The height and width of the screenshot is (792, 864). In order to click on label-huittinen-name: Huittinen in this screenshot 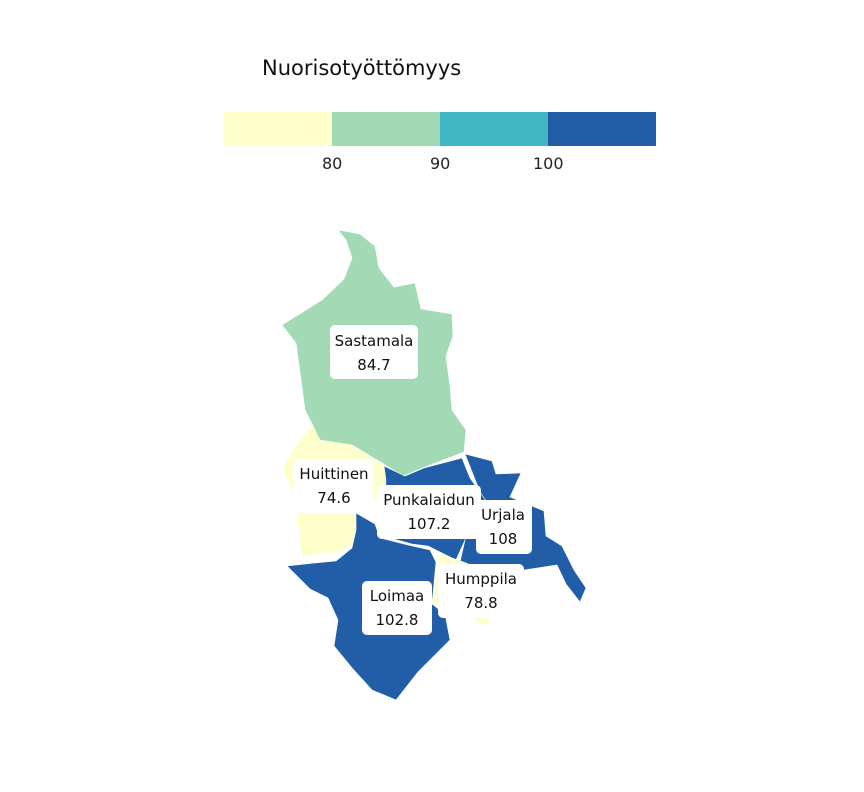, I will do `click(333, 474)`.